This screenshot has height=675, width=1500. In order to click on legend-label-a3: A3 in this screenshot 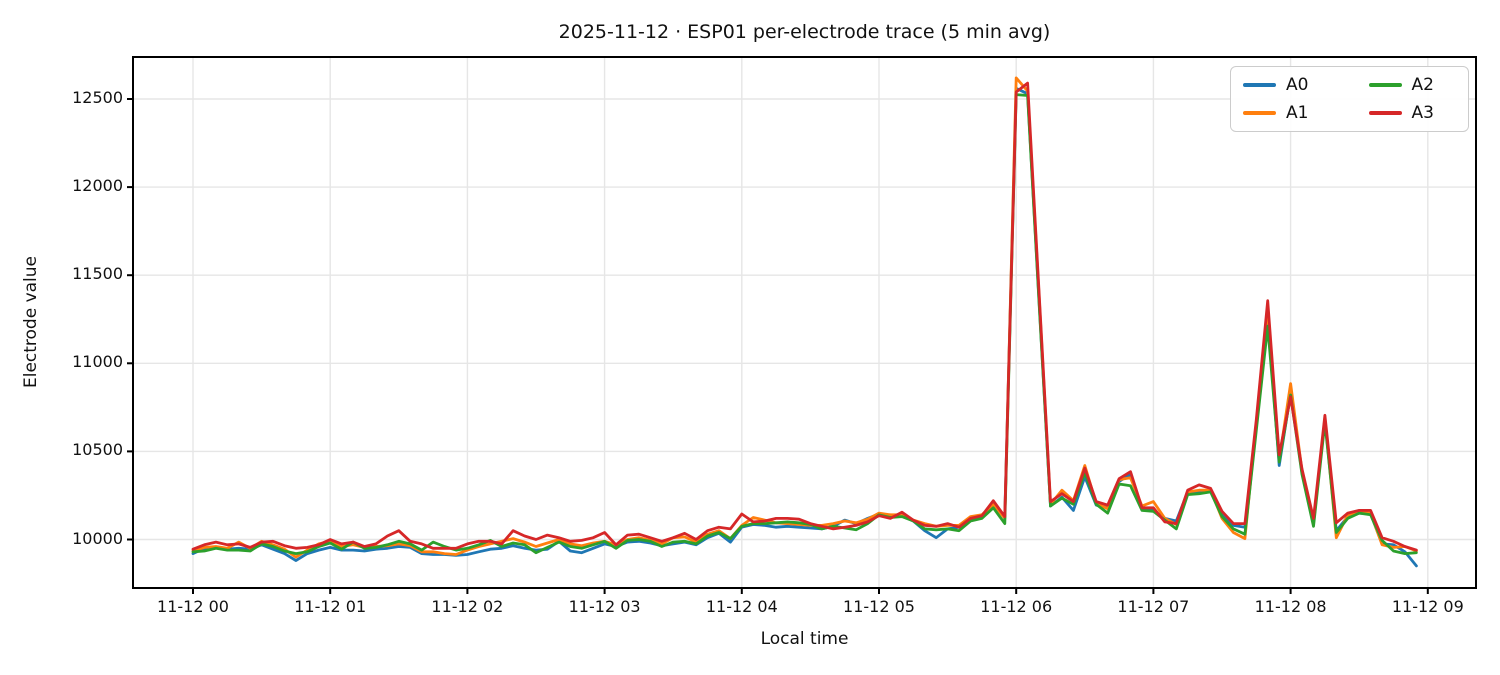, I will do `click(1422, 113)`.